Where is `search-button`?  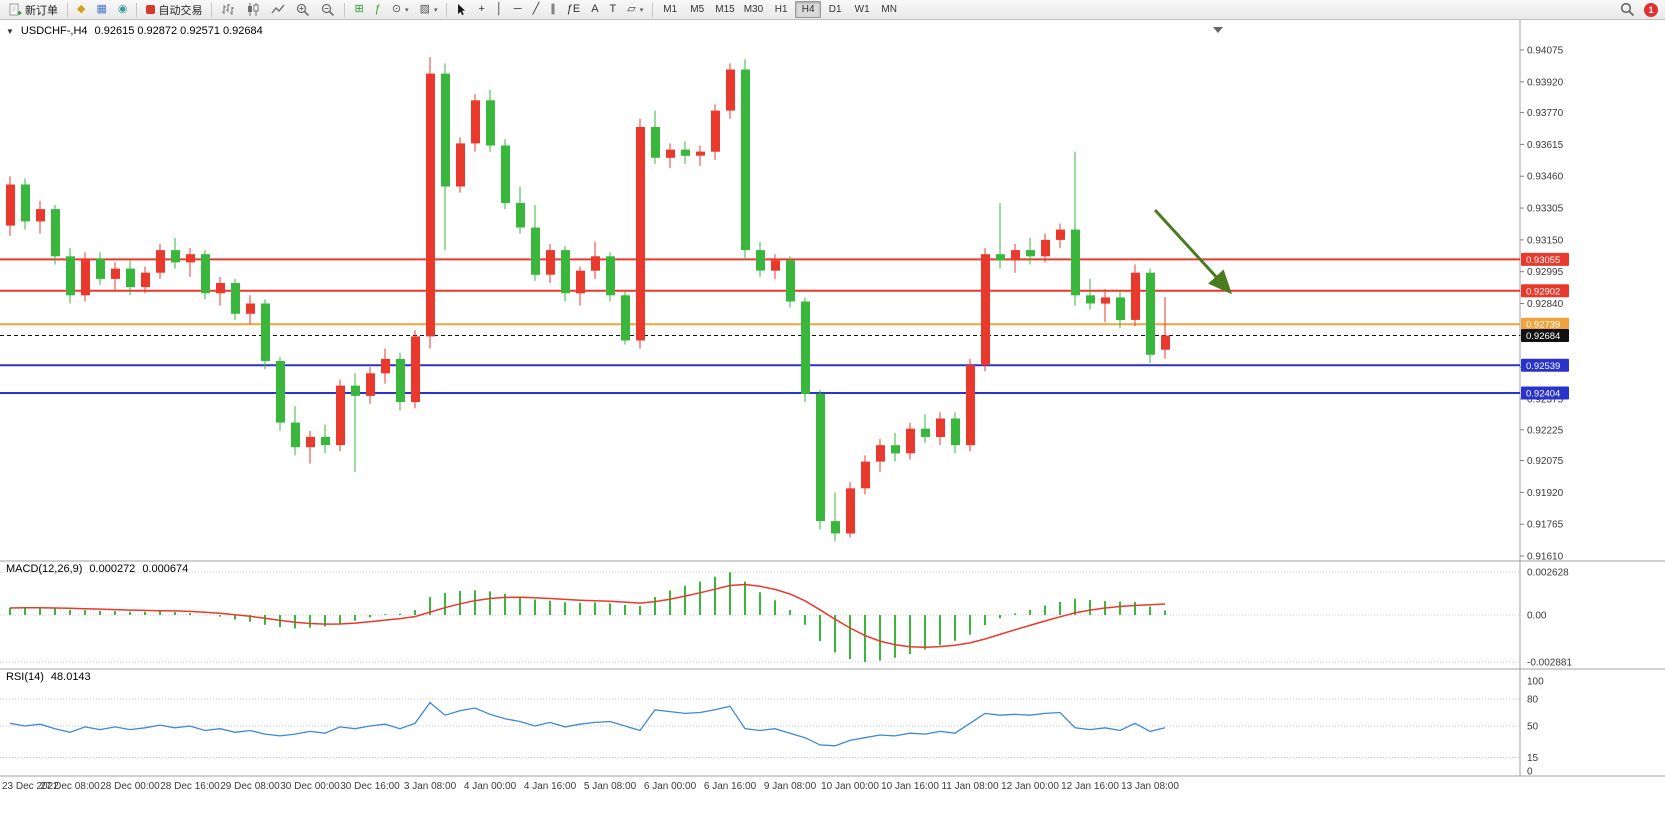
search-button is located at coordinates (1627, 10).